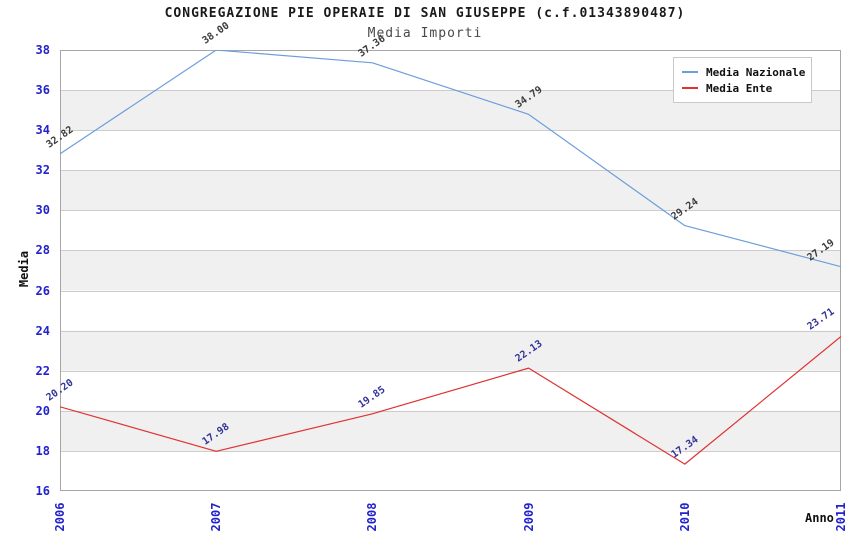  What do you see at coordinates (42, 90) in the screenshot?
I see `y-tick-label: 36` at bounding box center [42, 90].